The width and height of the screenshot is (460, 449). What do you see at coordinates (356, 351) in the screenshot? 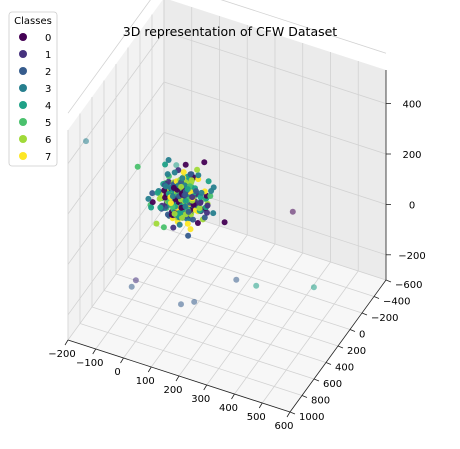
I see `y-tick-label: 200` at bounding box center [356, 351].